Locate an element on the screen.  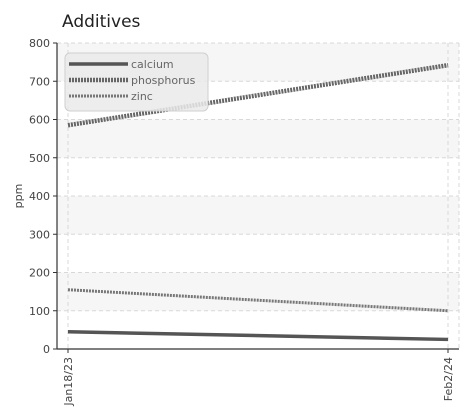
y-axis-label: ppm is located at coordinates (18, 196).